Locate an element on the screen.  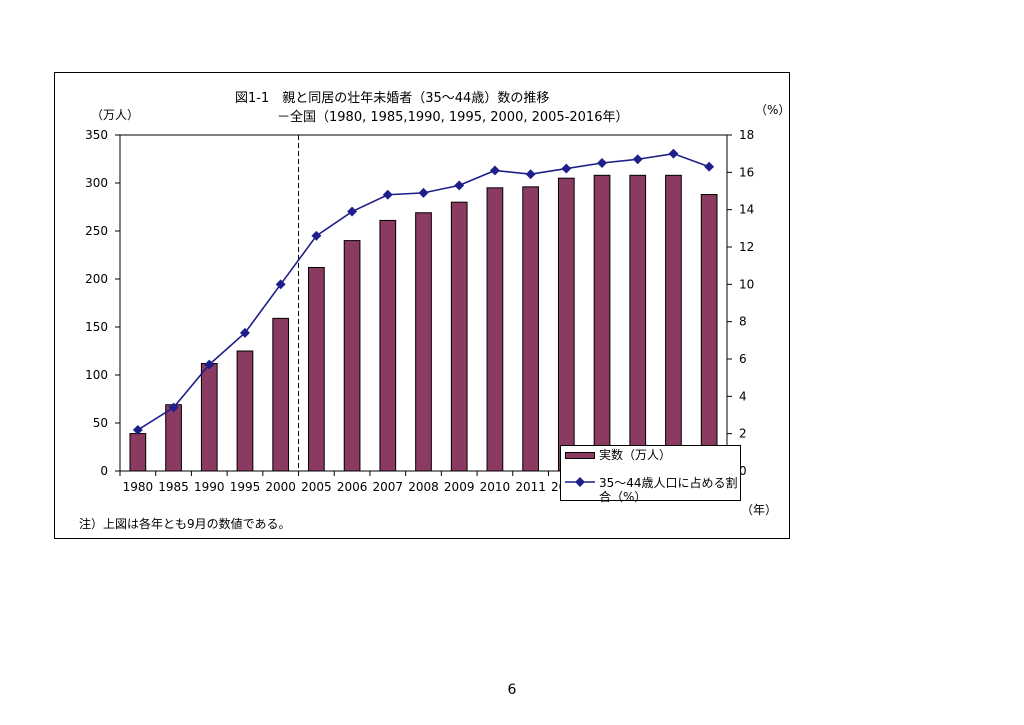
x-tick-label: 2006 is located at coordinates (352, 487).